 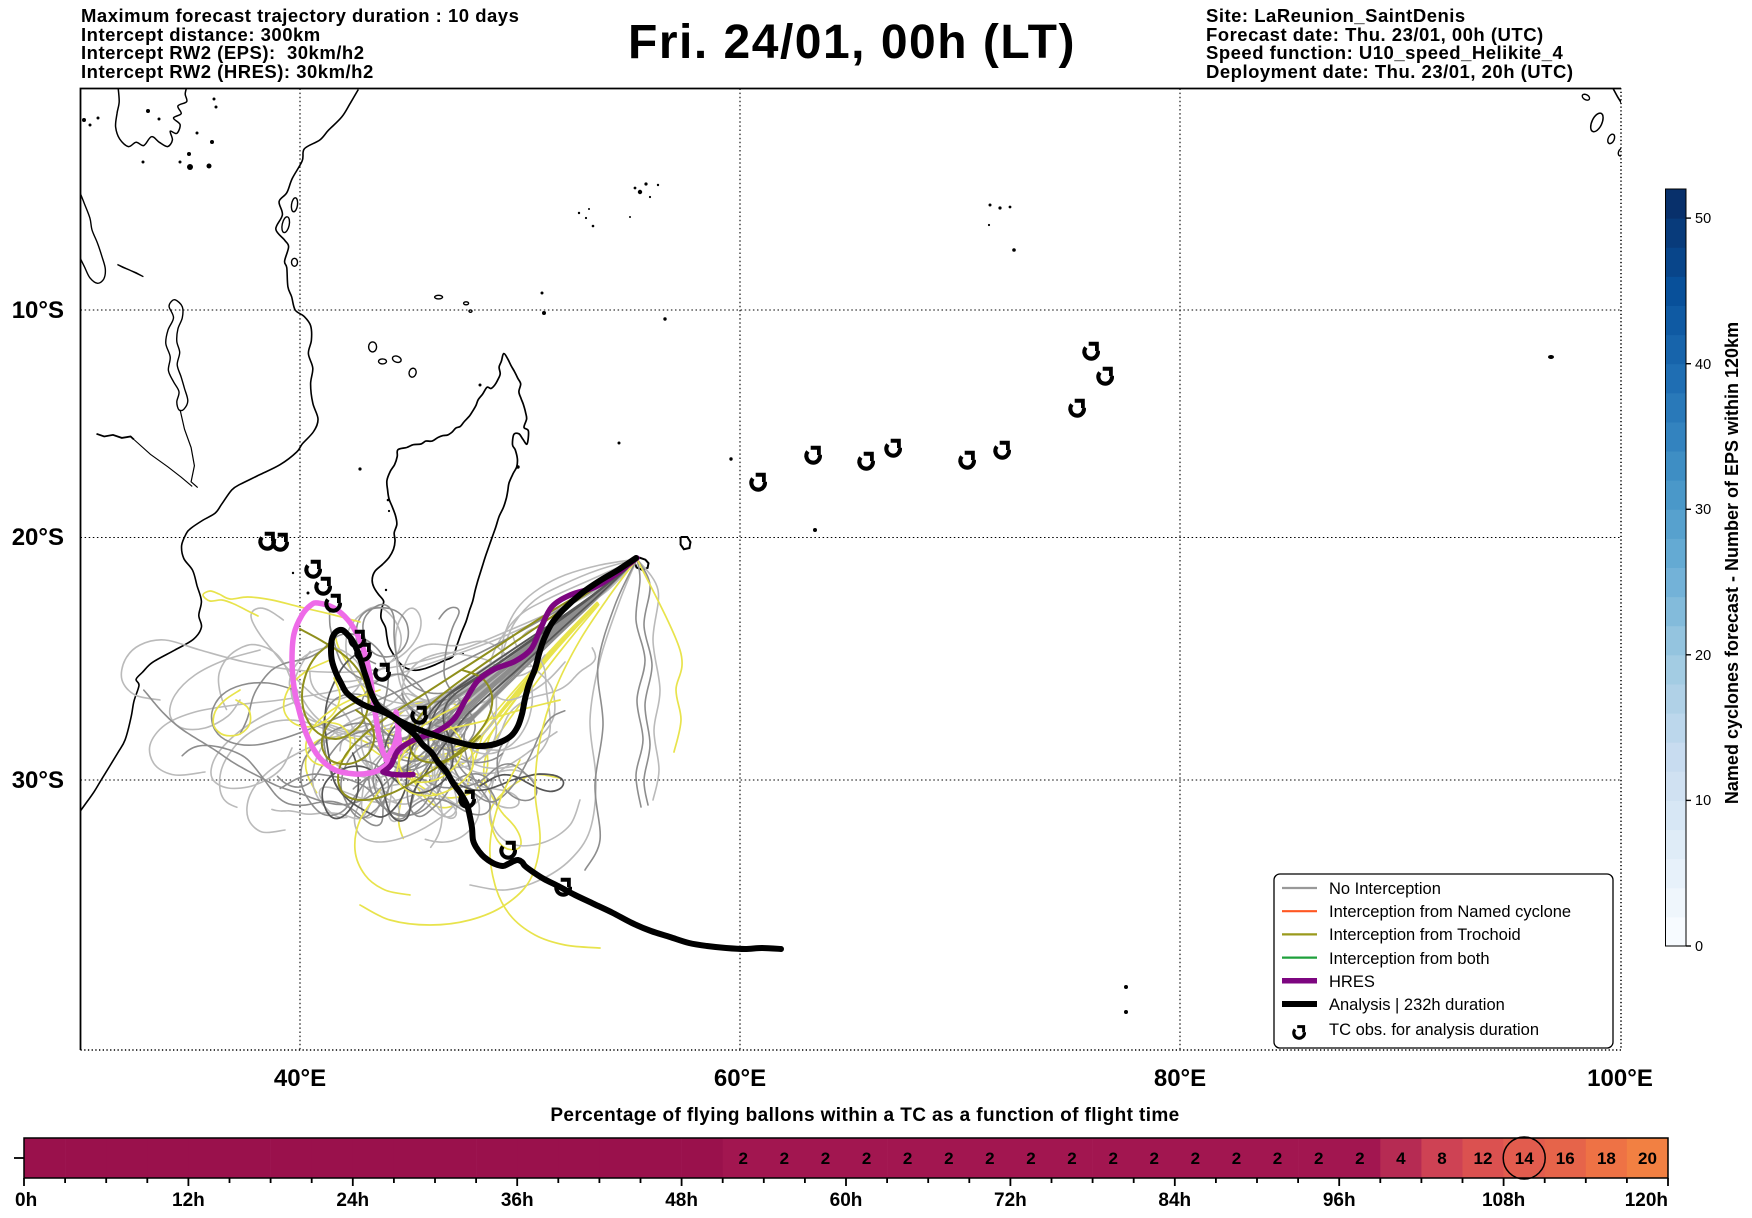 What do you see at coordinates (1409, 959) in the screenshot?
I see `svg-text: Interception from both` at bounding box center [1409, 959].